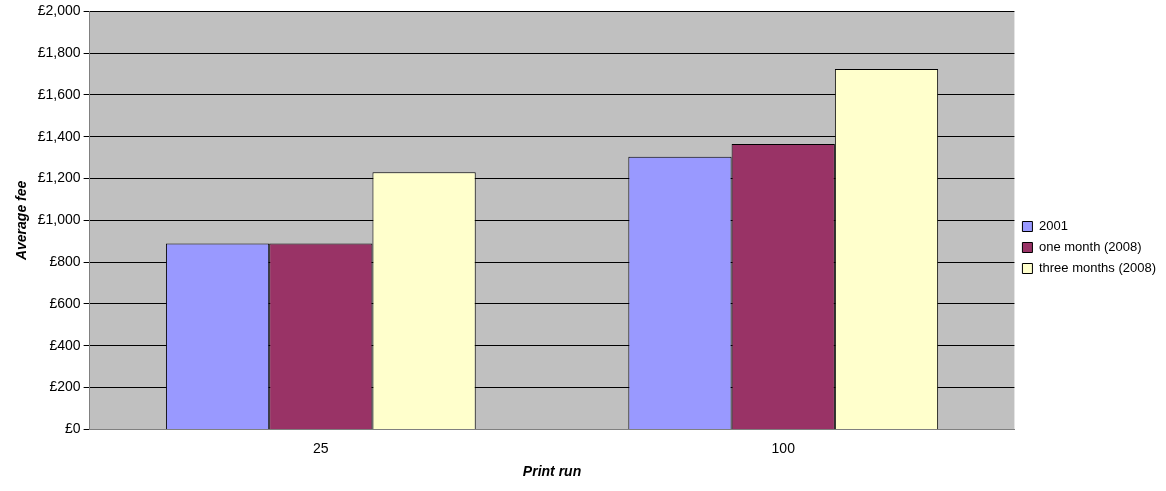  I want to click on y-tick-label: £0, so click(73, 428).